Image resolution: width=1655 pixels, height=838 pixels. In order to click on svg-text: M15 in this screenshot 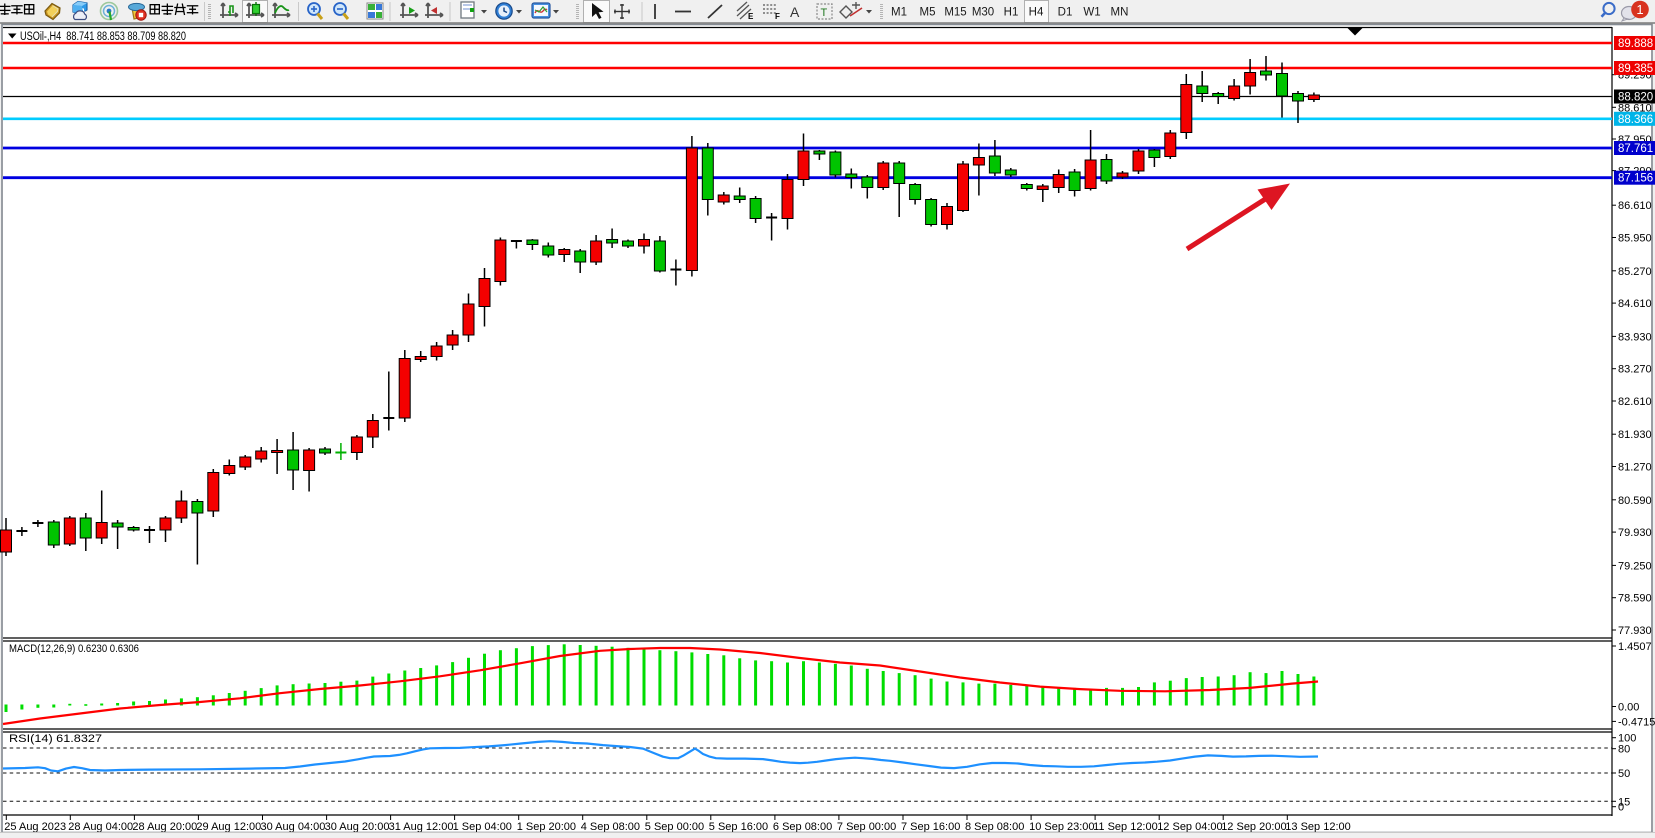, I will do `click(955, 13)`.